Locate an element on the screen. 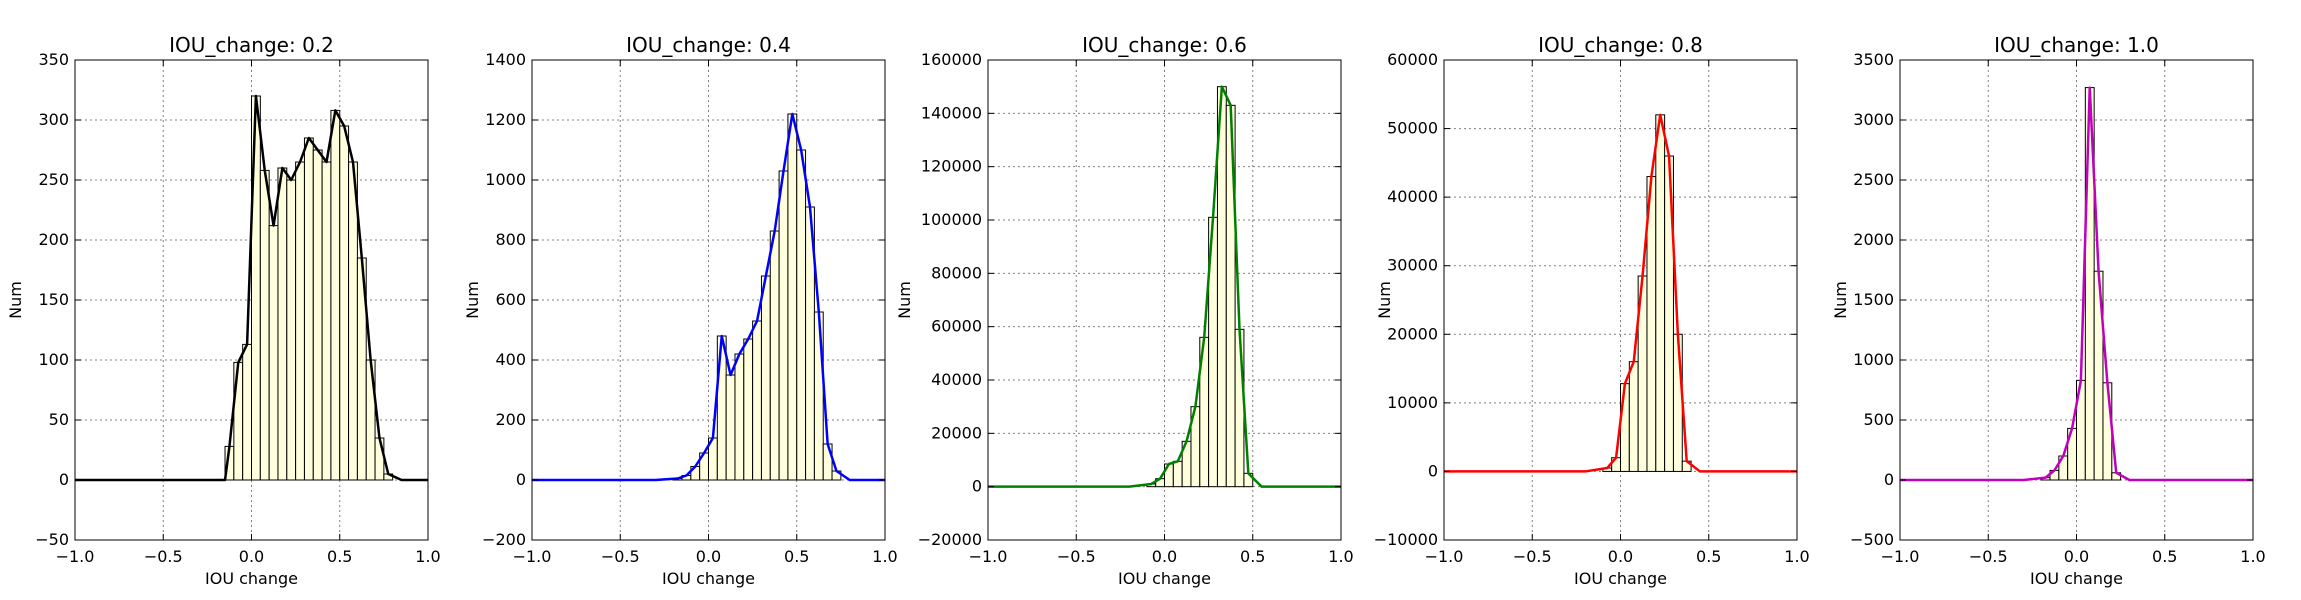 The width and height of the screenshot is (2301, 600). y-tick-label: 1400 is located at coordinates (505, 59).